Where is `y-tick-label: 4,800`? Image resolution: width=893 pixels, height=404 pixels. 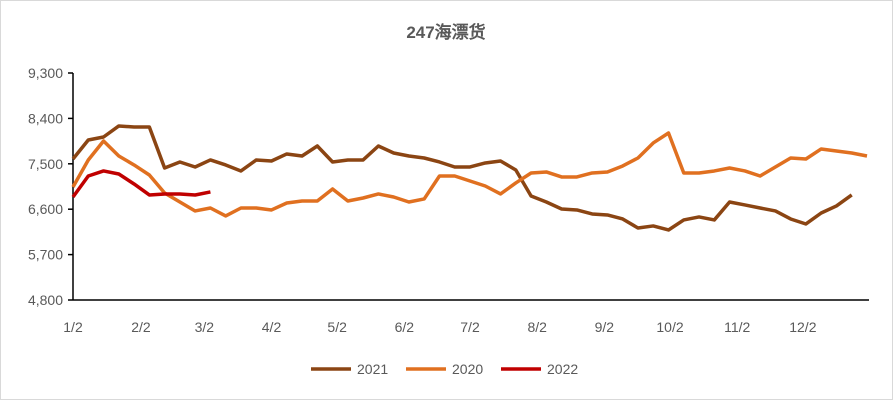 y-tick-label: 4,800 is located at coordinates (45, 300).